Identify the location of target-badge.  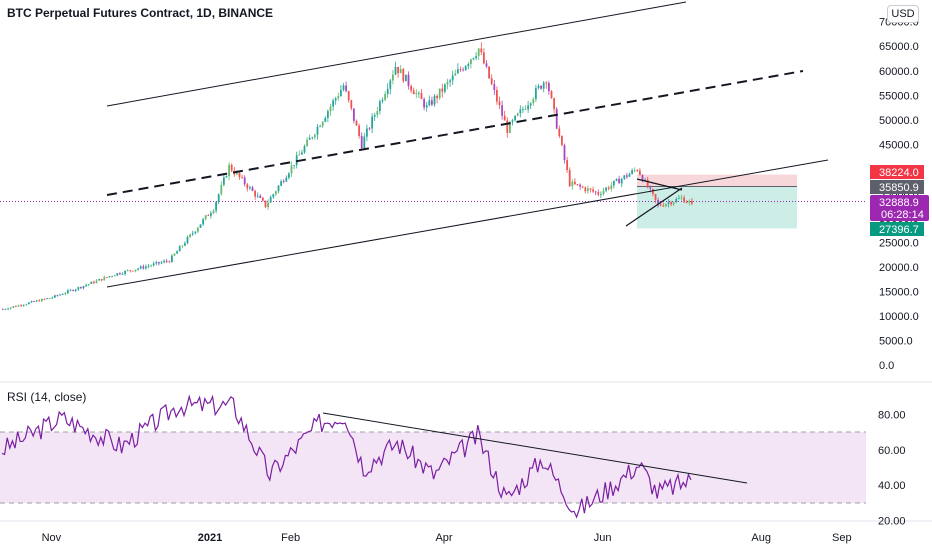
(897, 229).